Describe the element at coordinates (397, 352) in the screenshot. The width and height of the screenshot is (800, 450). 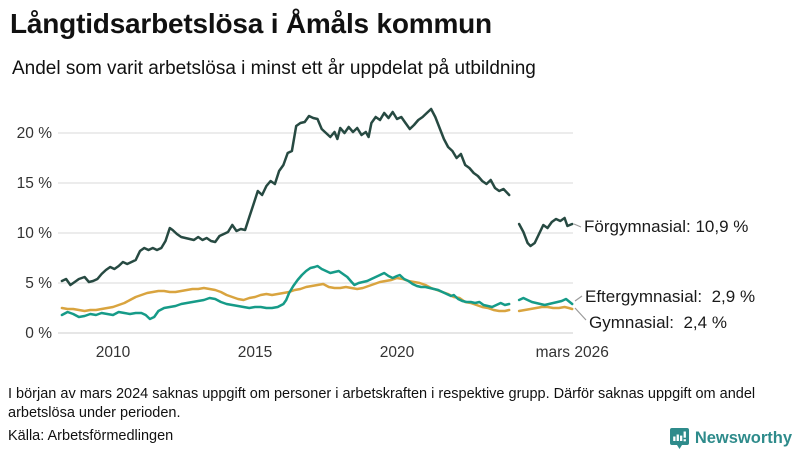
I see `x-tick-label: 2020` at that location.